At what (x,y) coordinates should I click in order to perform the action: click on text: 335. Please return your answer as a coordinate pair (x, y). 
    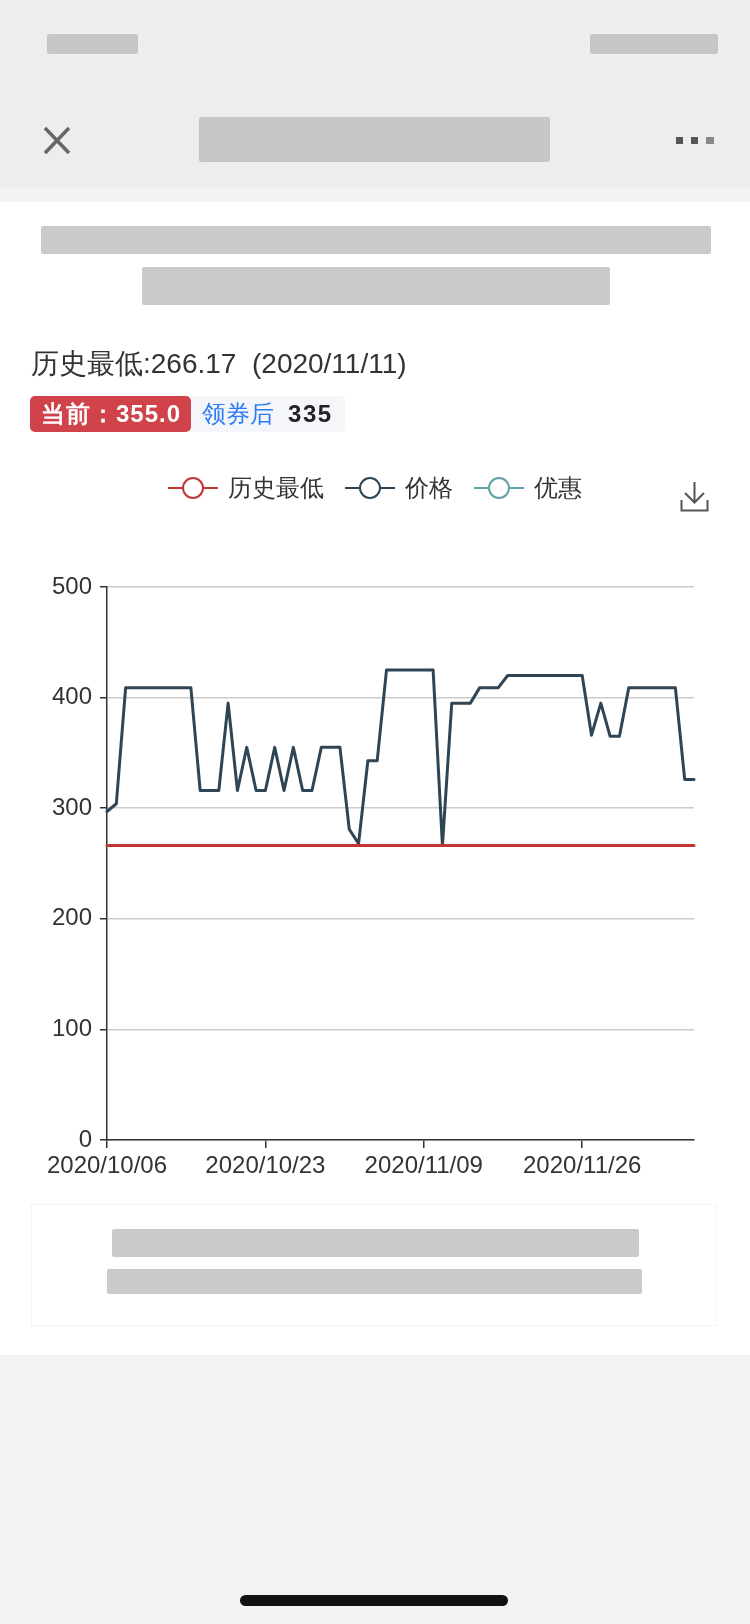
    Looking at the image, I should click on (310, 413).